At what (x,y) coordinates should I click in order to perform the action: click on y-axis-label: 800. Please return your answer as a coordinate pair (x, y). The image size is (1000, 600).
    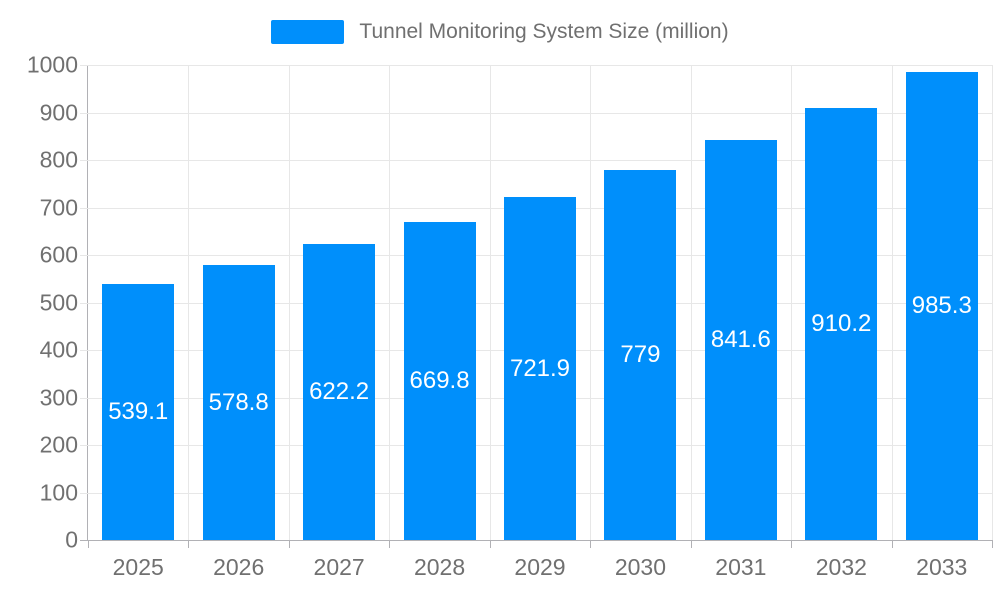
    Looking at the image, I should click on (58, 159).